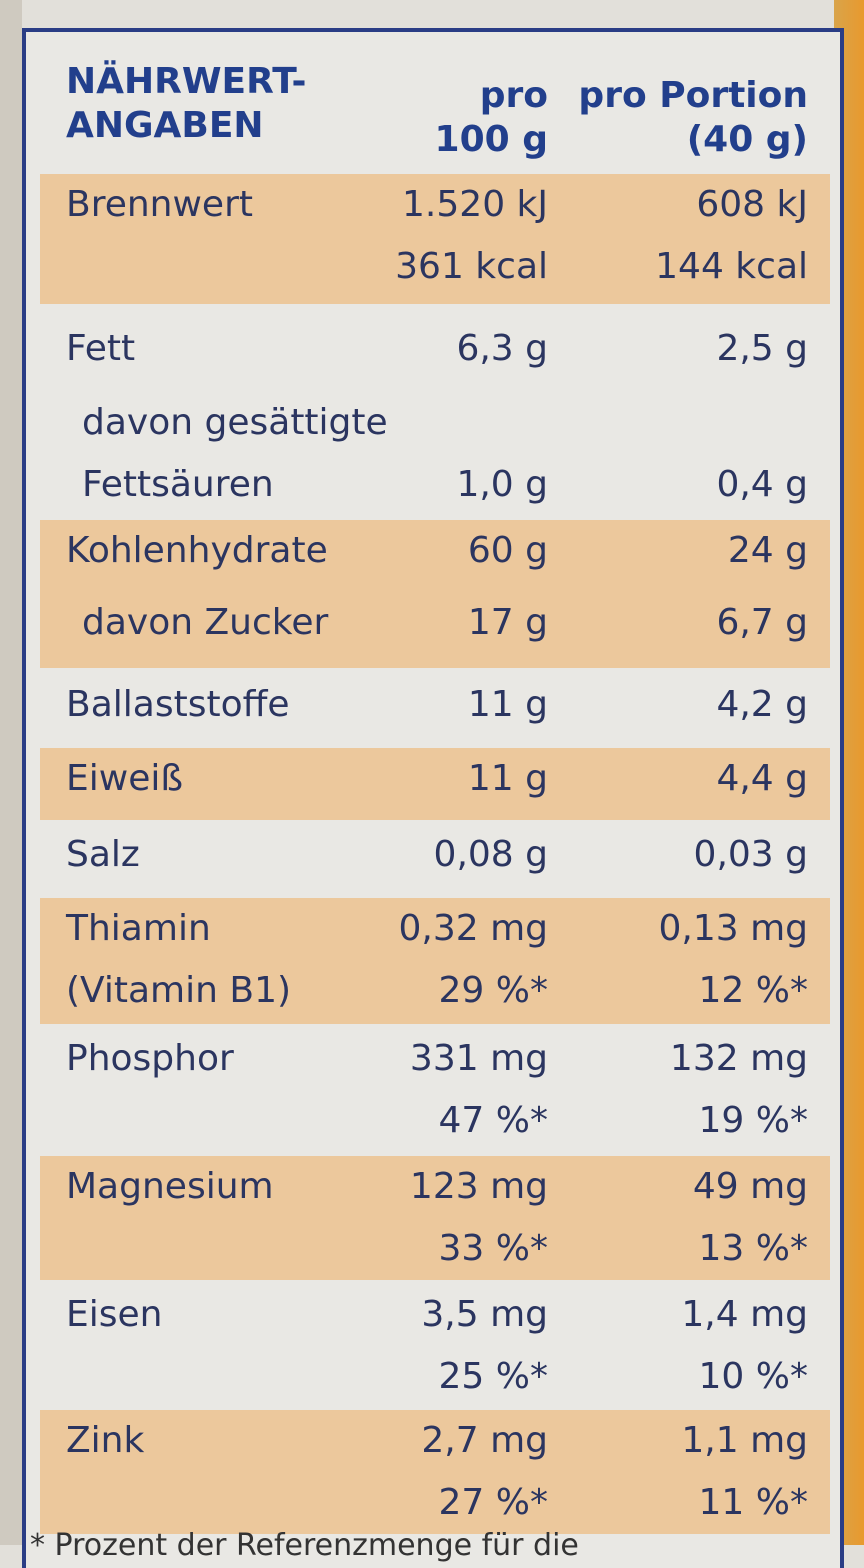  What do you see at coordinates (178, 704) in the screenshot?
I see `row-name: Ballaststoffe` at bounding box center [178, 704].